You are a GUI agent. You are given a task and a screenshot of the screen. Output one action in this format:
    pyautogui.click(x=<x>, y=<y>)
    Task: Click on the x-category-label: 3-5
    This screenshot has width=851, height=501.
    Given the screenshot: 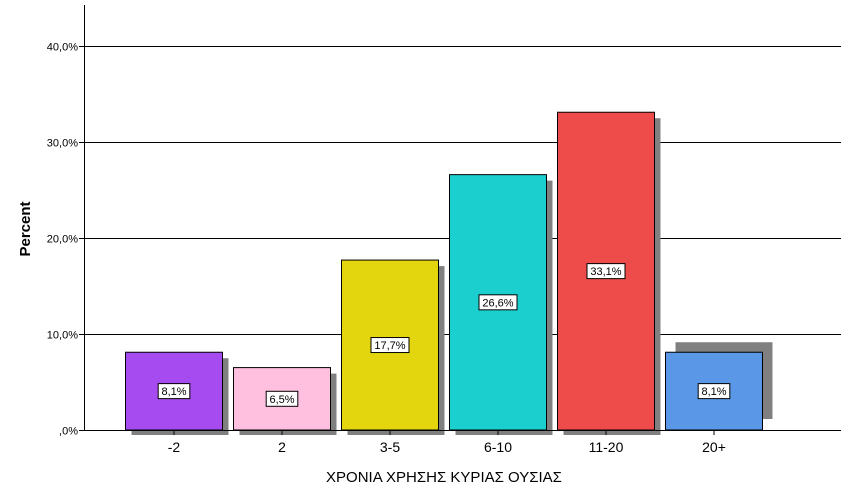 What is the action you would take?
    pyautogui.click(x=390, y=447)
    